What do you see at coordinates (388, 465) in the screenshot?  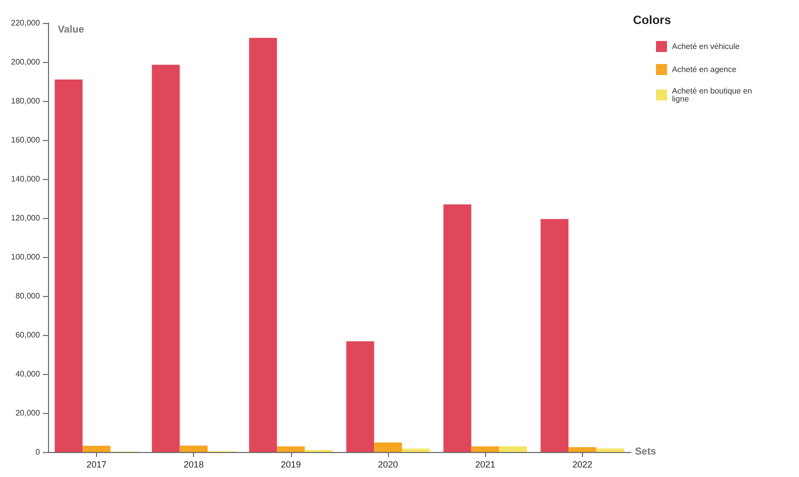 I see `x-tick-label: 2020` at bounding box center [388, 465].